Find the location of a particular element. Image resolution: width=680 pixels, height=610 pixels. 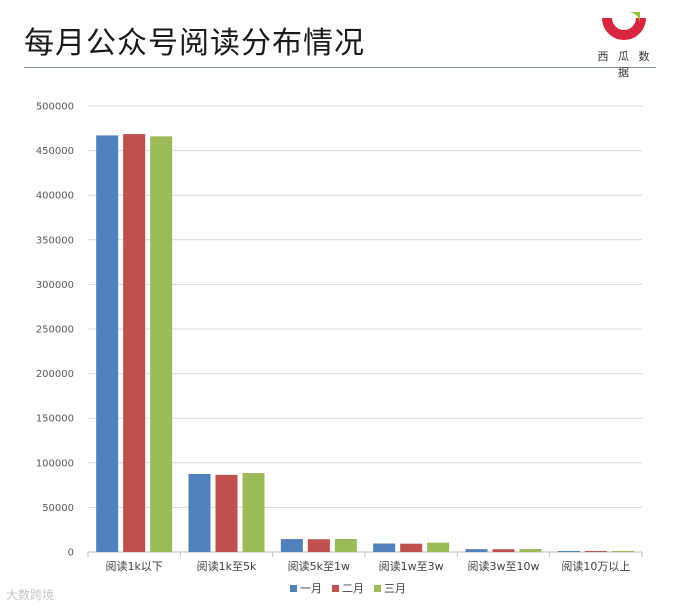

y-tick-label: 450000 is located at coordinates (55, 151).